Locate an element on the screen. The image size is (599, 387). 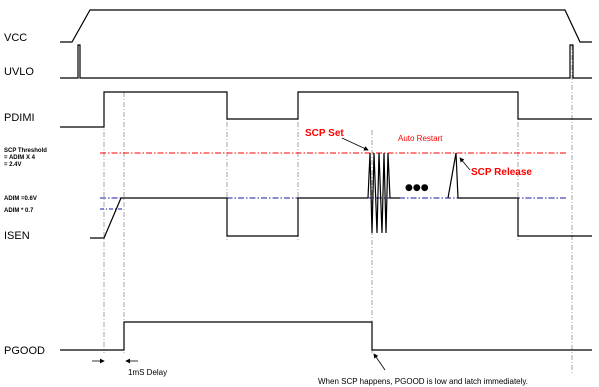
adim-label: ADIM =0.6V is located at coordinates (20, 199).